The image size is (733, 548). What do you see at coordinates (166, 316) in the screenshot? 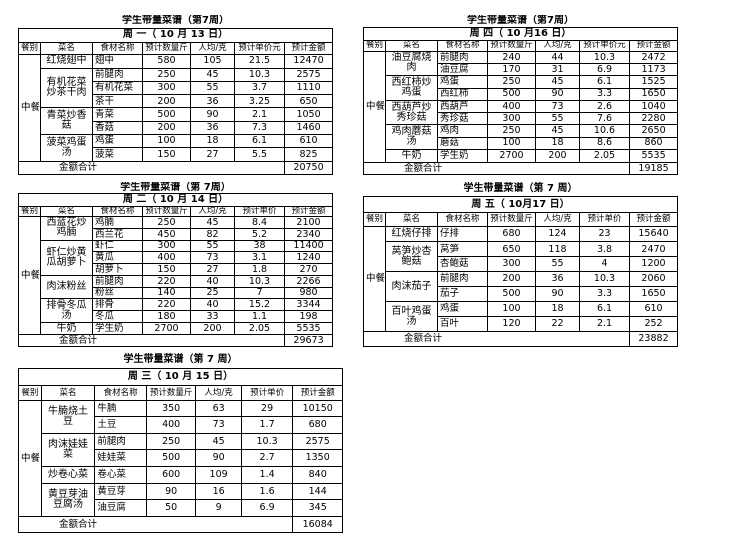
I see `item-value: 180` at bounding box center [166, 316].